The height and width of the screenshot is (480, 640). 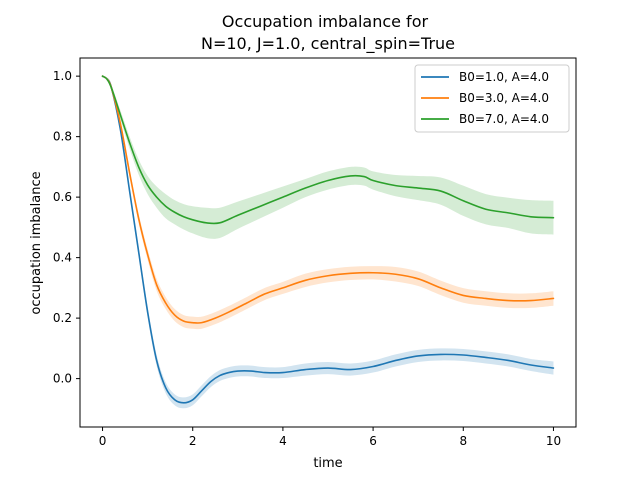 I want to click on y-tick-label: 0.8, so click(x=62, y=137).